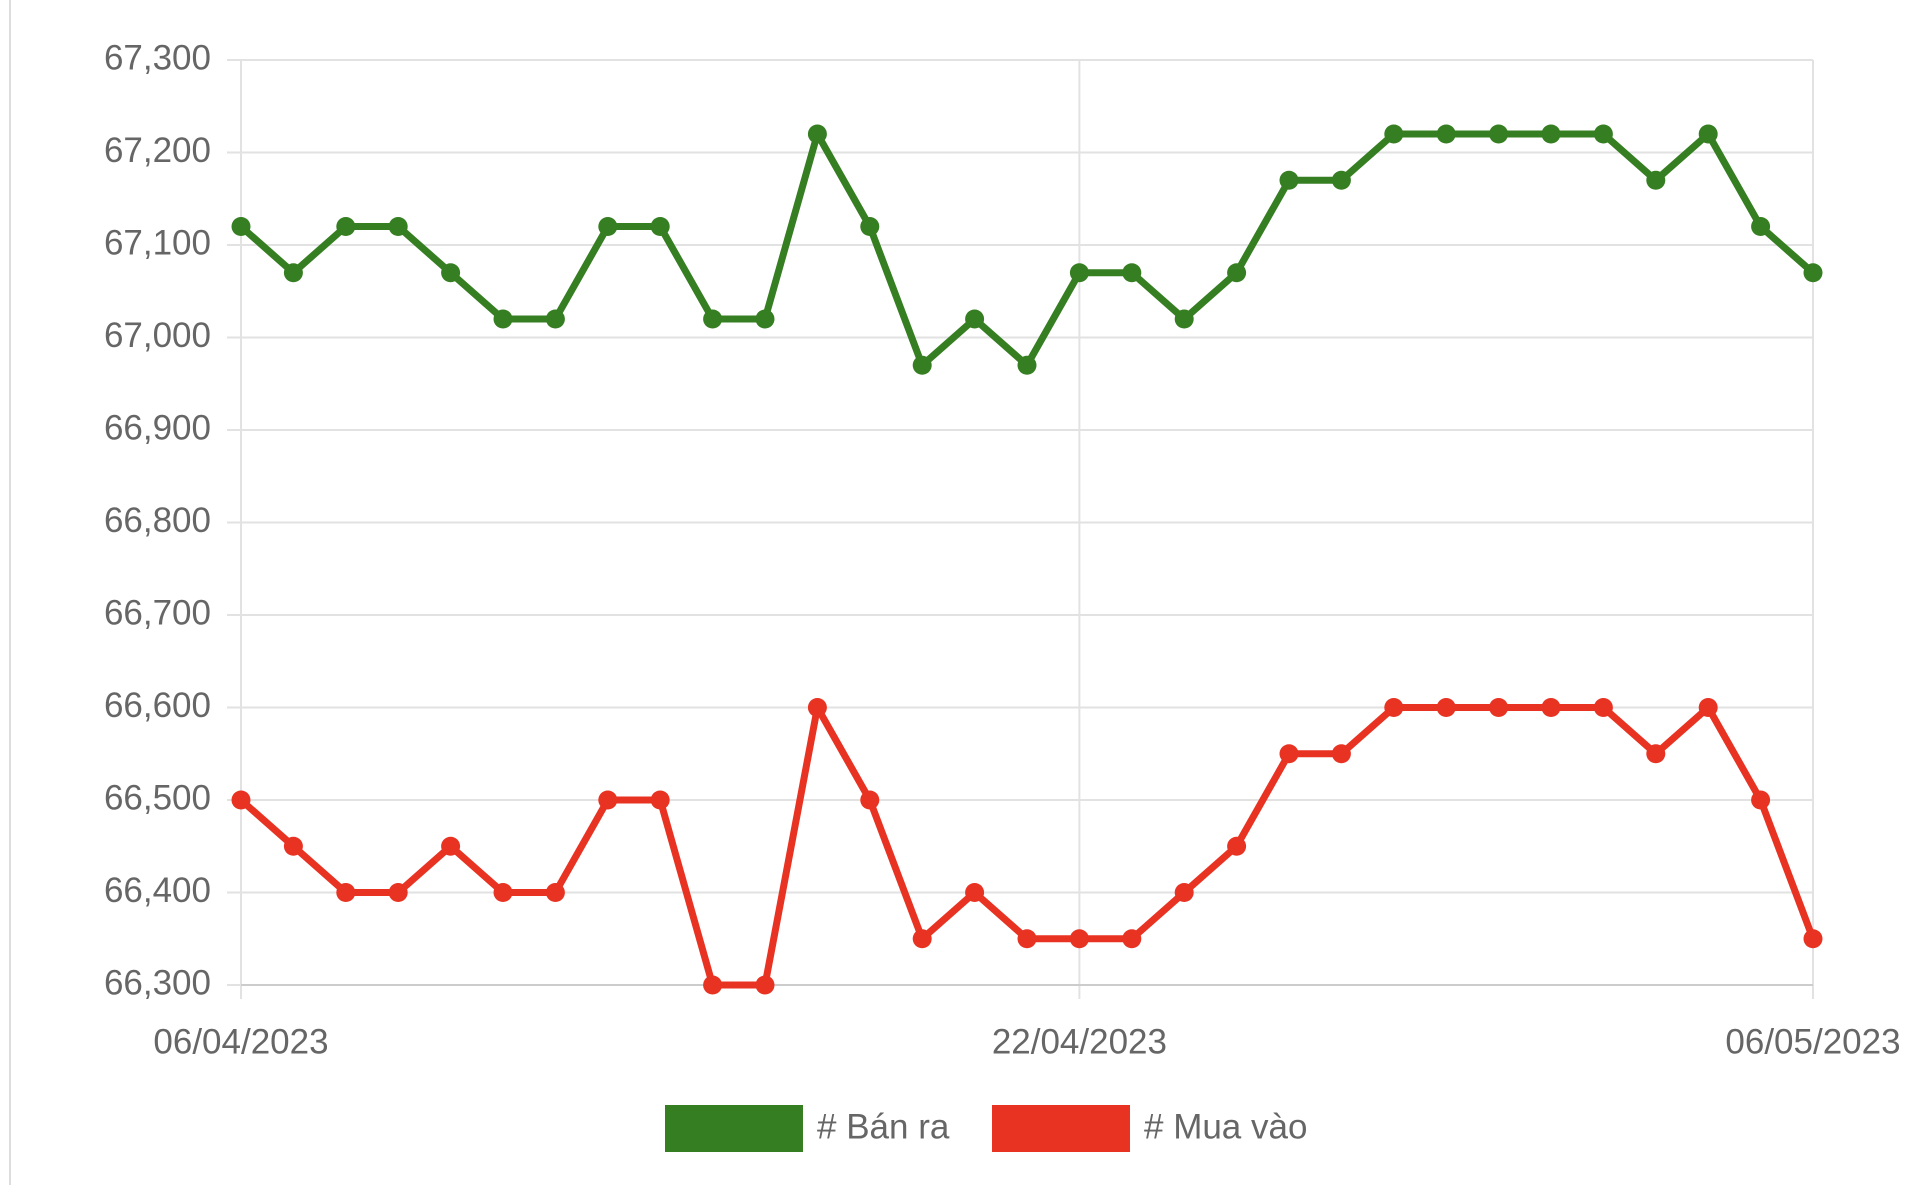 This screenshot has height=1185, width=1920. I want to click on y-tick-label: 66,400, so click(157, 890).